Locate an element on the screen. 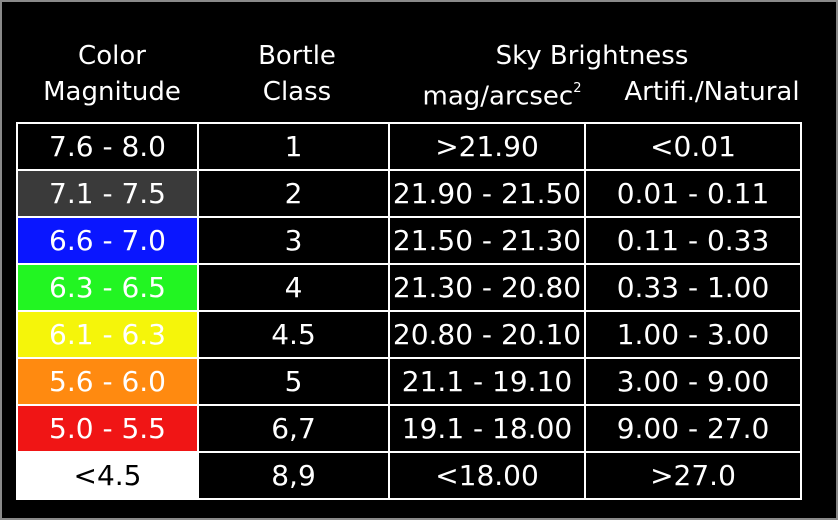 The width and height of the screenshot is (838, 520). magnitude-cell: <4.5 is located at coordinates (107, 475).